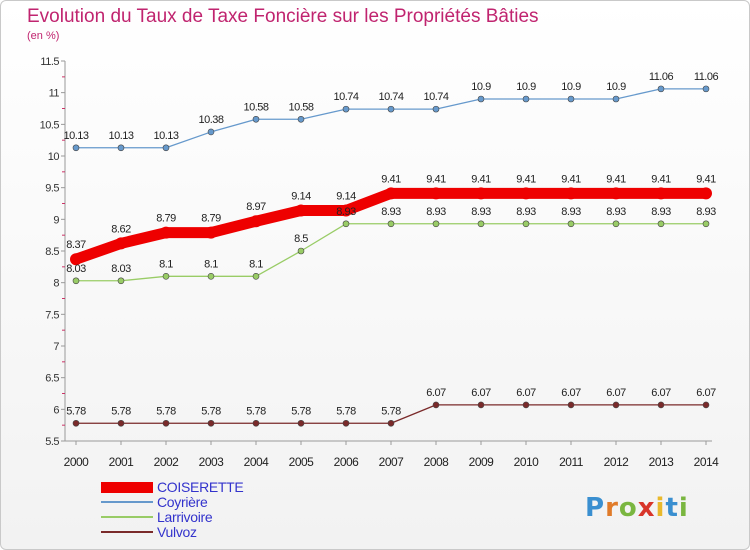  Describe the element at coordinates (54, 94) in the screenshot. I see `y-tick-label: 11` at that location.